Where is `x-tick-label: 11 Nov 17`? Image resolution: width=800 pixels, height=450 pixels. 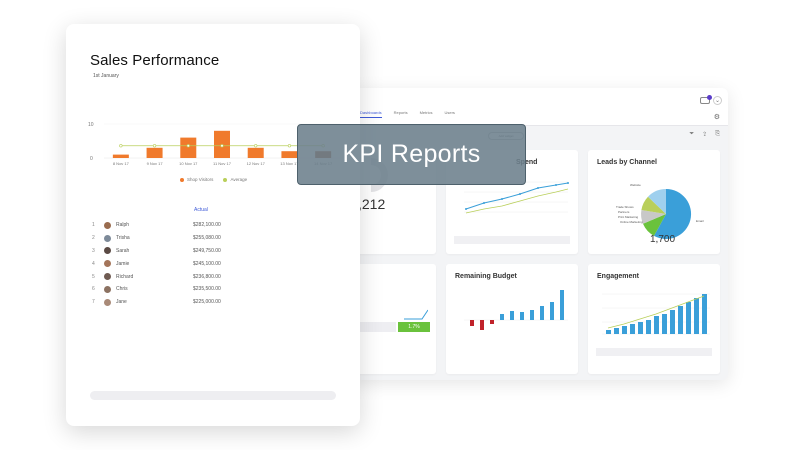
x-tick-label: 11 Nov 17 is located at coordinates (222, 163).